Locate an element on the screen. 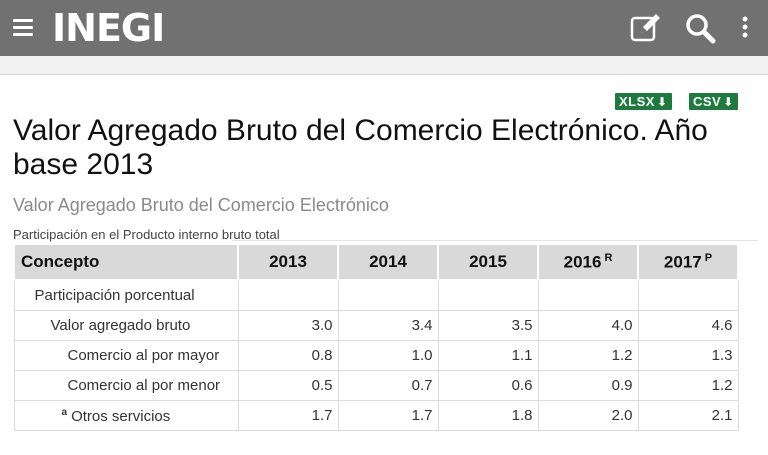  year-label: 2015 is located at coordinates (488, 261).